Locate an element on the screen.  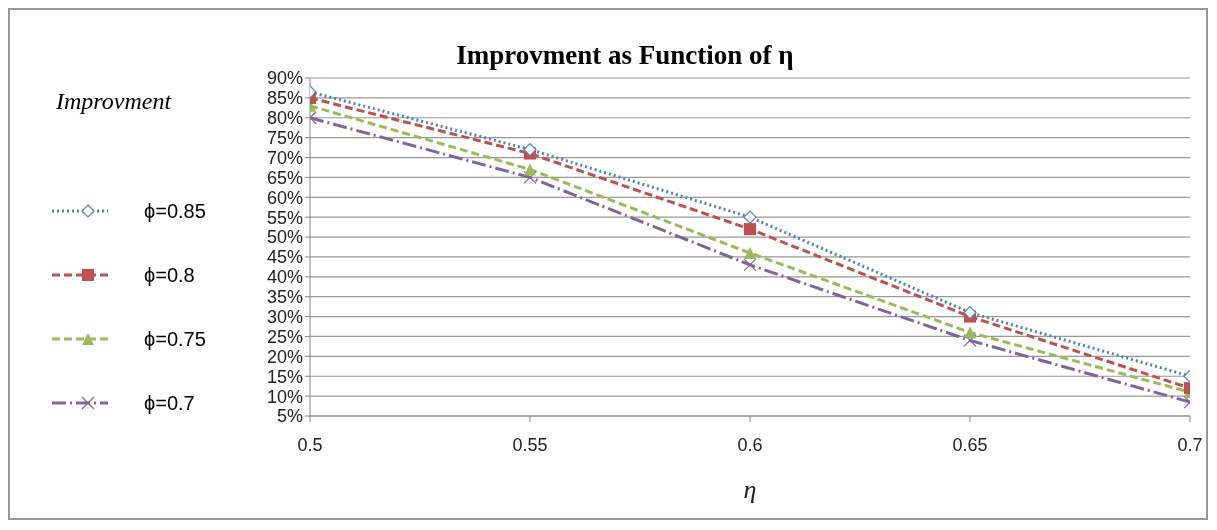
y-tick-label: 30% is located at coordinates (284, 316).